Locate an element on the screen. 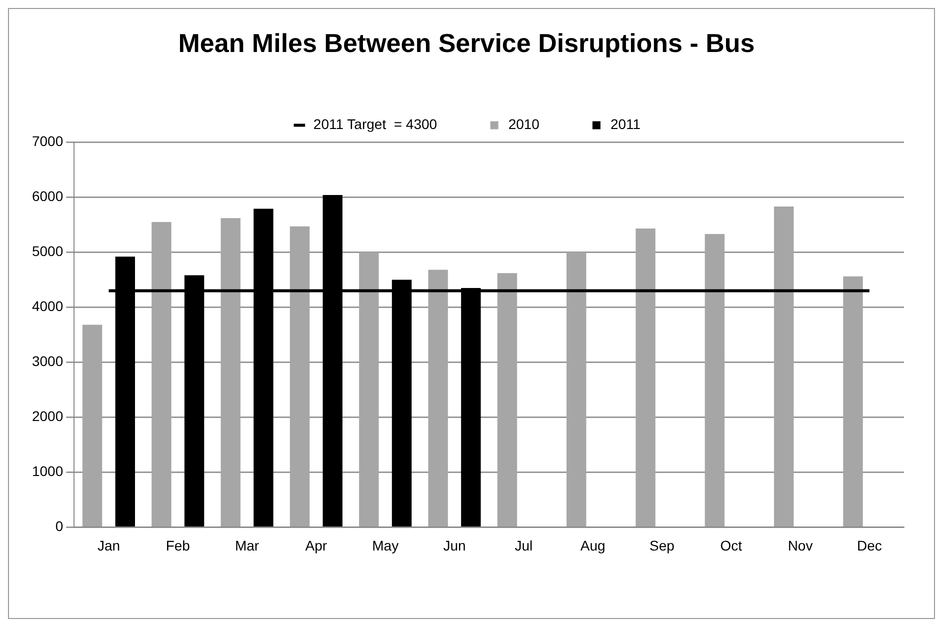 The width and height of the screenshot is (943, 627). y-tick-label: 1000 is located at coordinates (48, 471).